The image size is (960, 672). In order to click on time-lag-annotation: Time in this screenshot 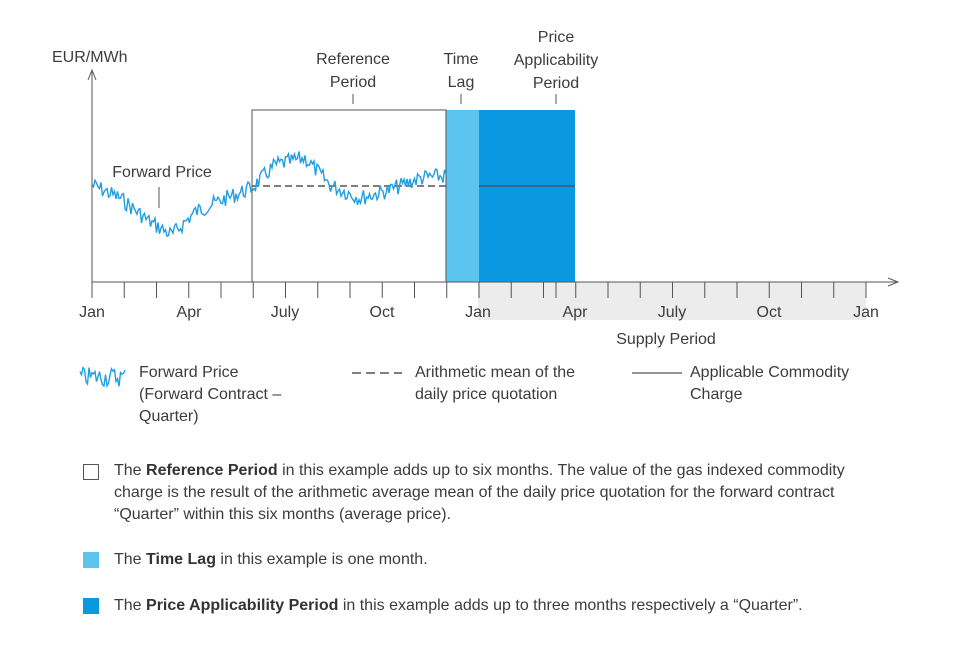, I will do `click(461, 59)`.